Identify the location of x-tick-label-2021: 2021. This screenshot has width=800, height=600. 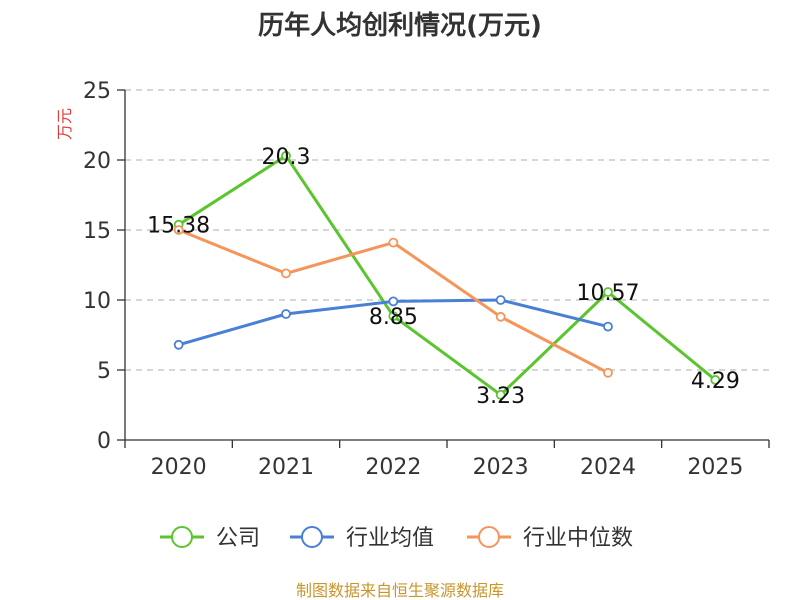
(286, 467).